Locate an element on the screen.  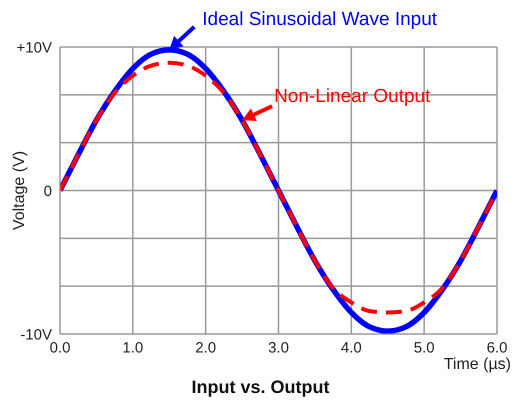
x-tick-label: 5.0 is located at coordinates (424, 348).